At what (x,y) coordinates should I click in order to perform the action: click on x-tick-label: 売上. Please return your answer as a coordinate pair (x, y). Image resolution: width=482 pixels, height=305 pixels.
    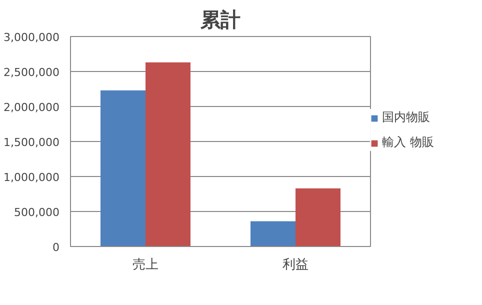
    Looking at the image, I should click on (145, 265).